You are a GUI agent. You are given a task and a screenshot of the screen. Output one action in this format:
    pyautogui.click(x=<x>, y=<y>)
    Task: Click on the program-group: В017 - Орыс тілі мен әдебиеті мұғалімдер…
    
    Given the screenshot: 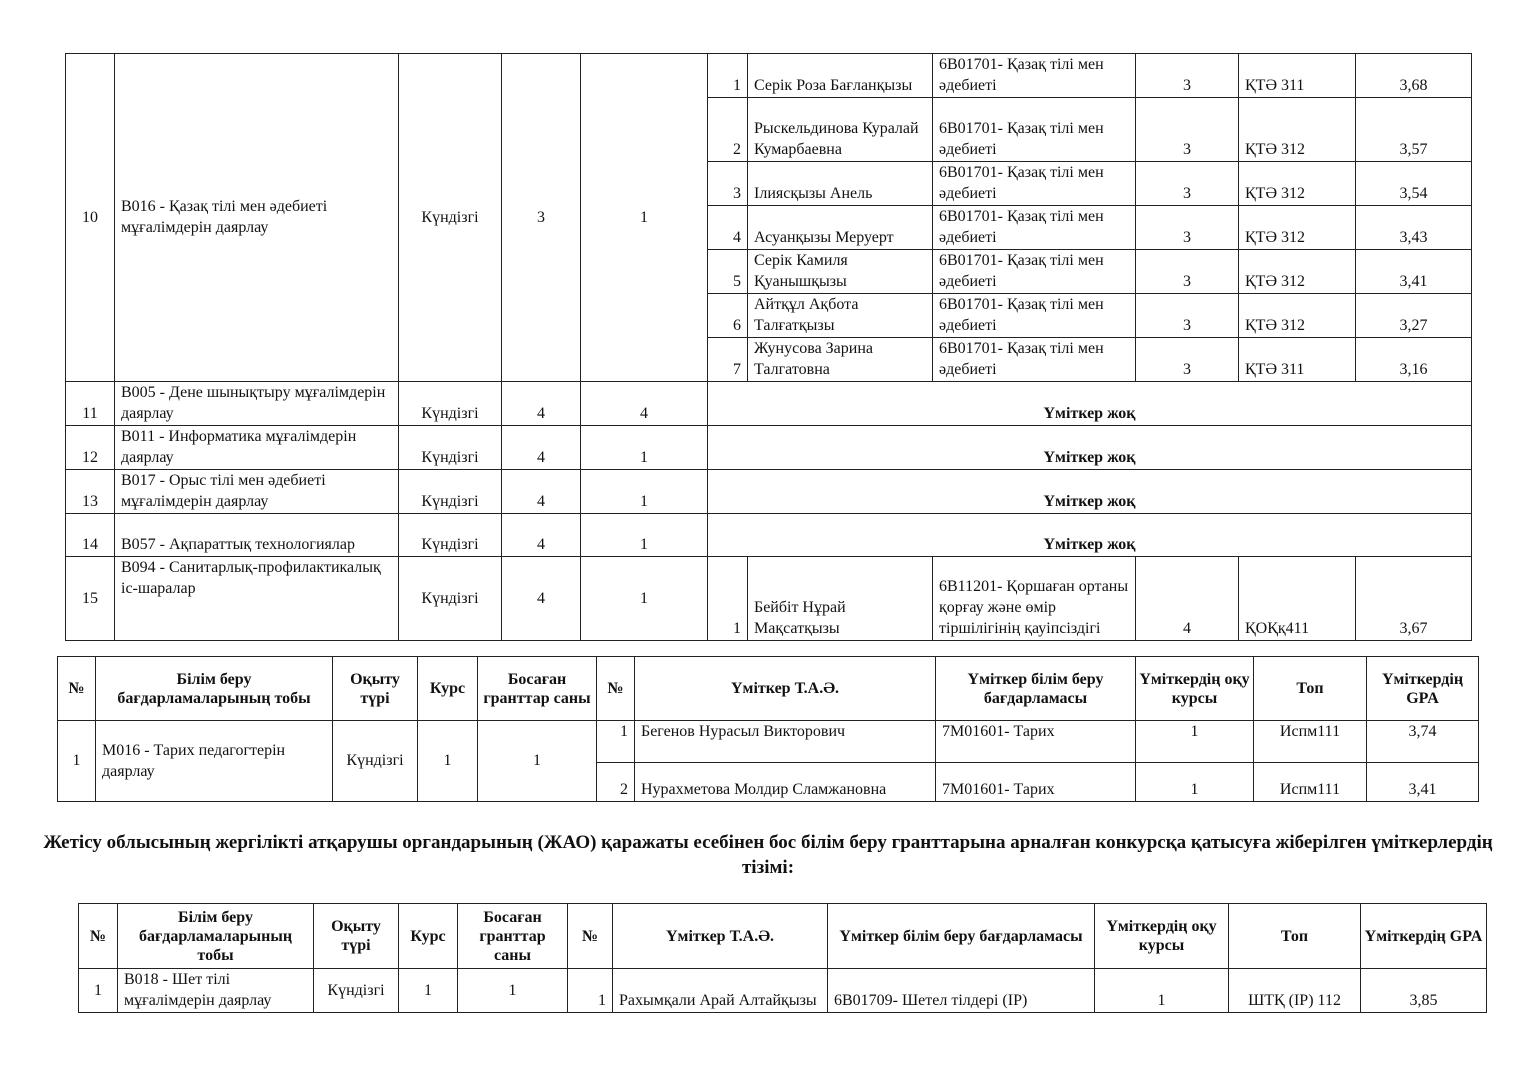 What is the action you would take?
    pyautogui.click(x=256, y=491)
    